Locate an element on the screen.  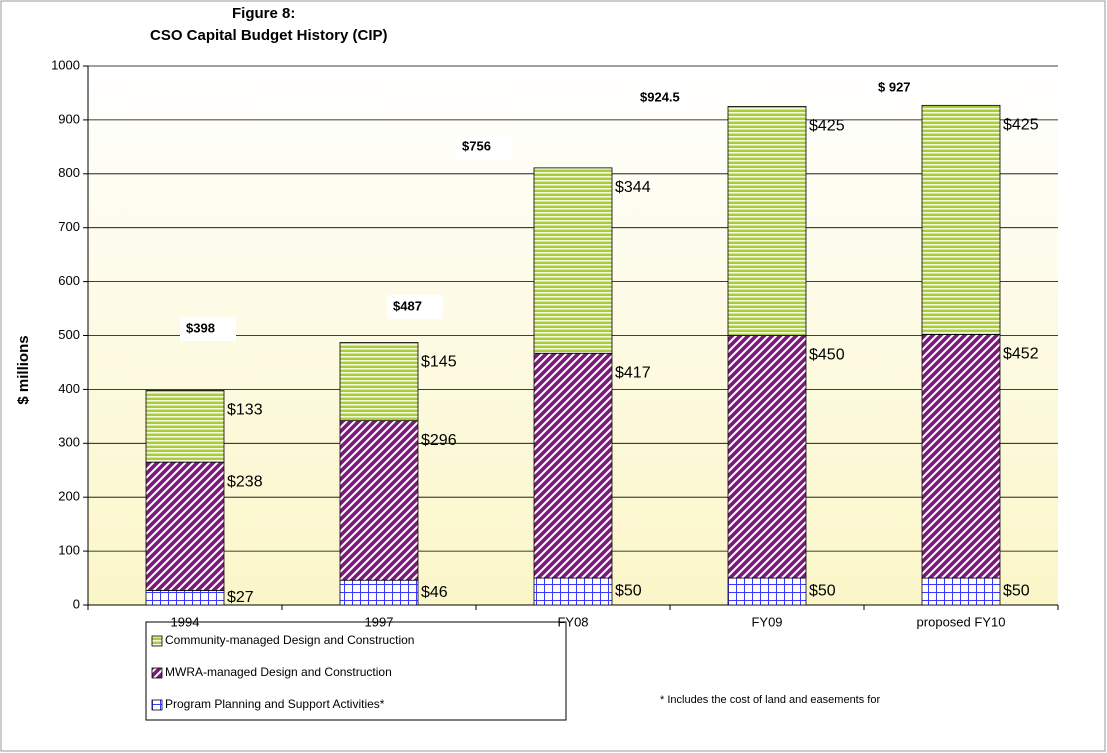
total-label: $487 is located at coordinates (407, 305).